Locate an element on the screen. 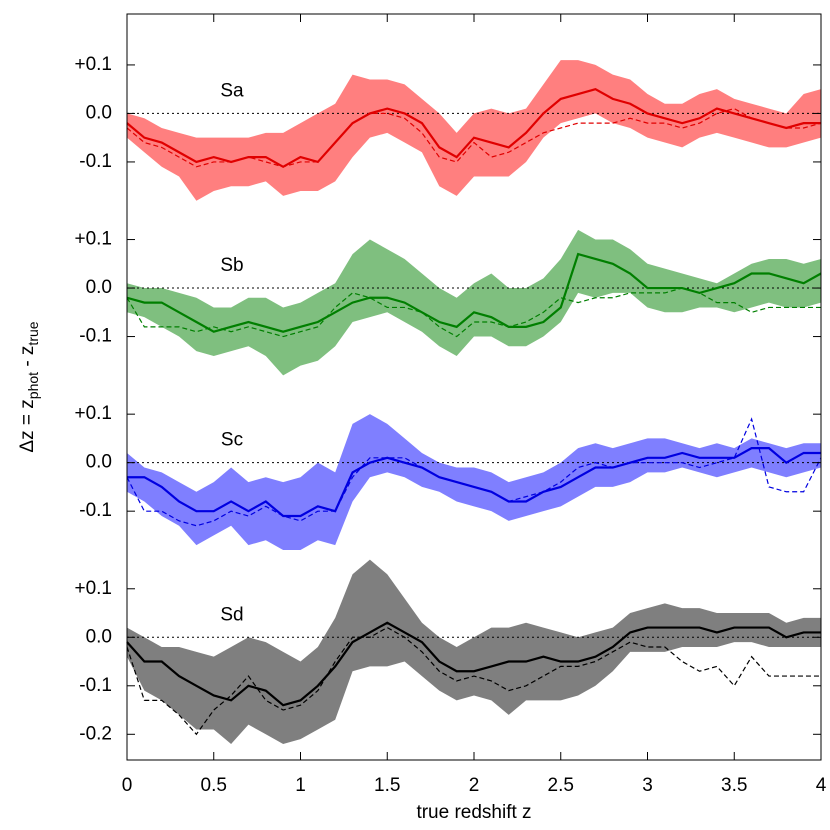 This screenshot has height=830, width=830. x-tick-label: 0.5 is located at coordinates (214, 785).